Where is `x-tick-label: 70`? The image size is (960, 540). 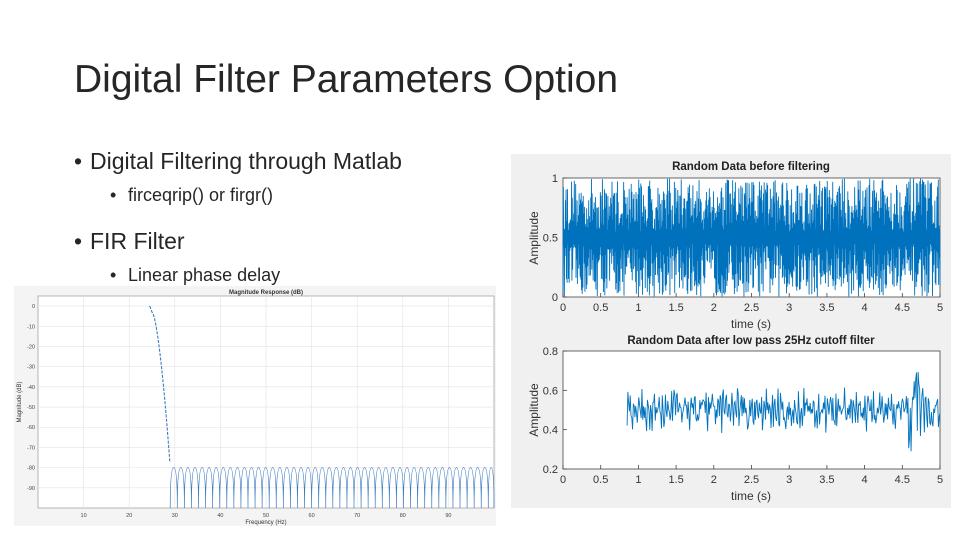
x-tick-label: 70 is located at coordinates (357, 516).